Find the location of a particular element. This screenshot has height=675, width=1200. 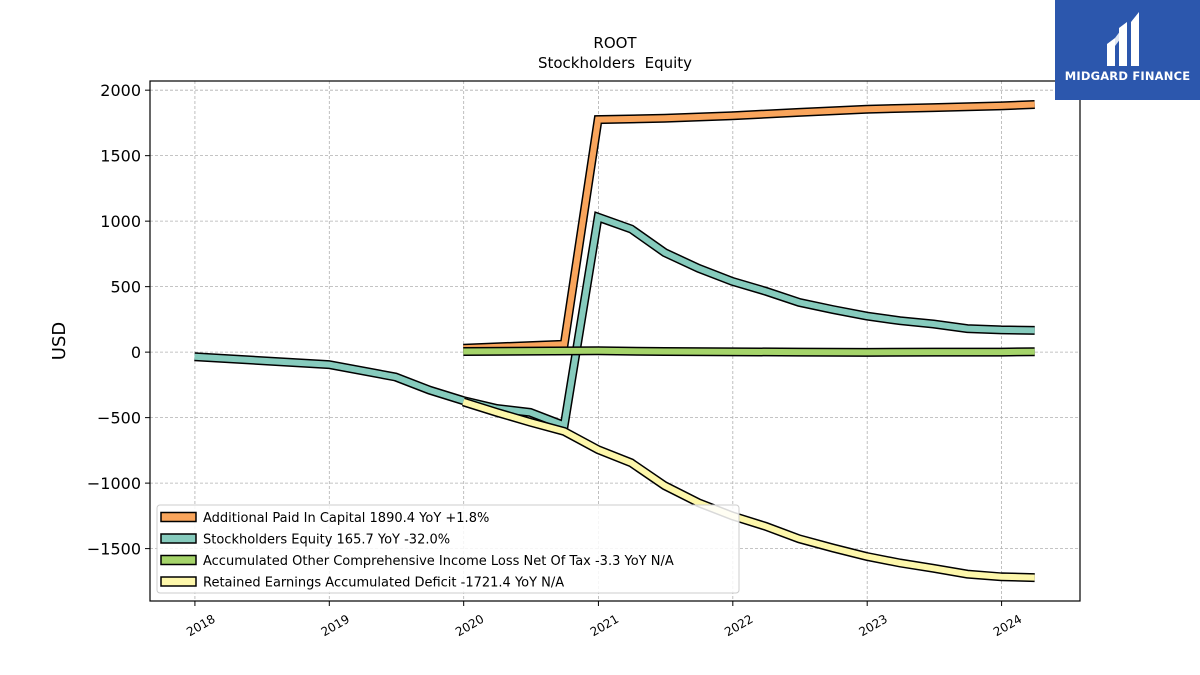

y-tick-label: 1500 is located at coordinates (120, 156).